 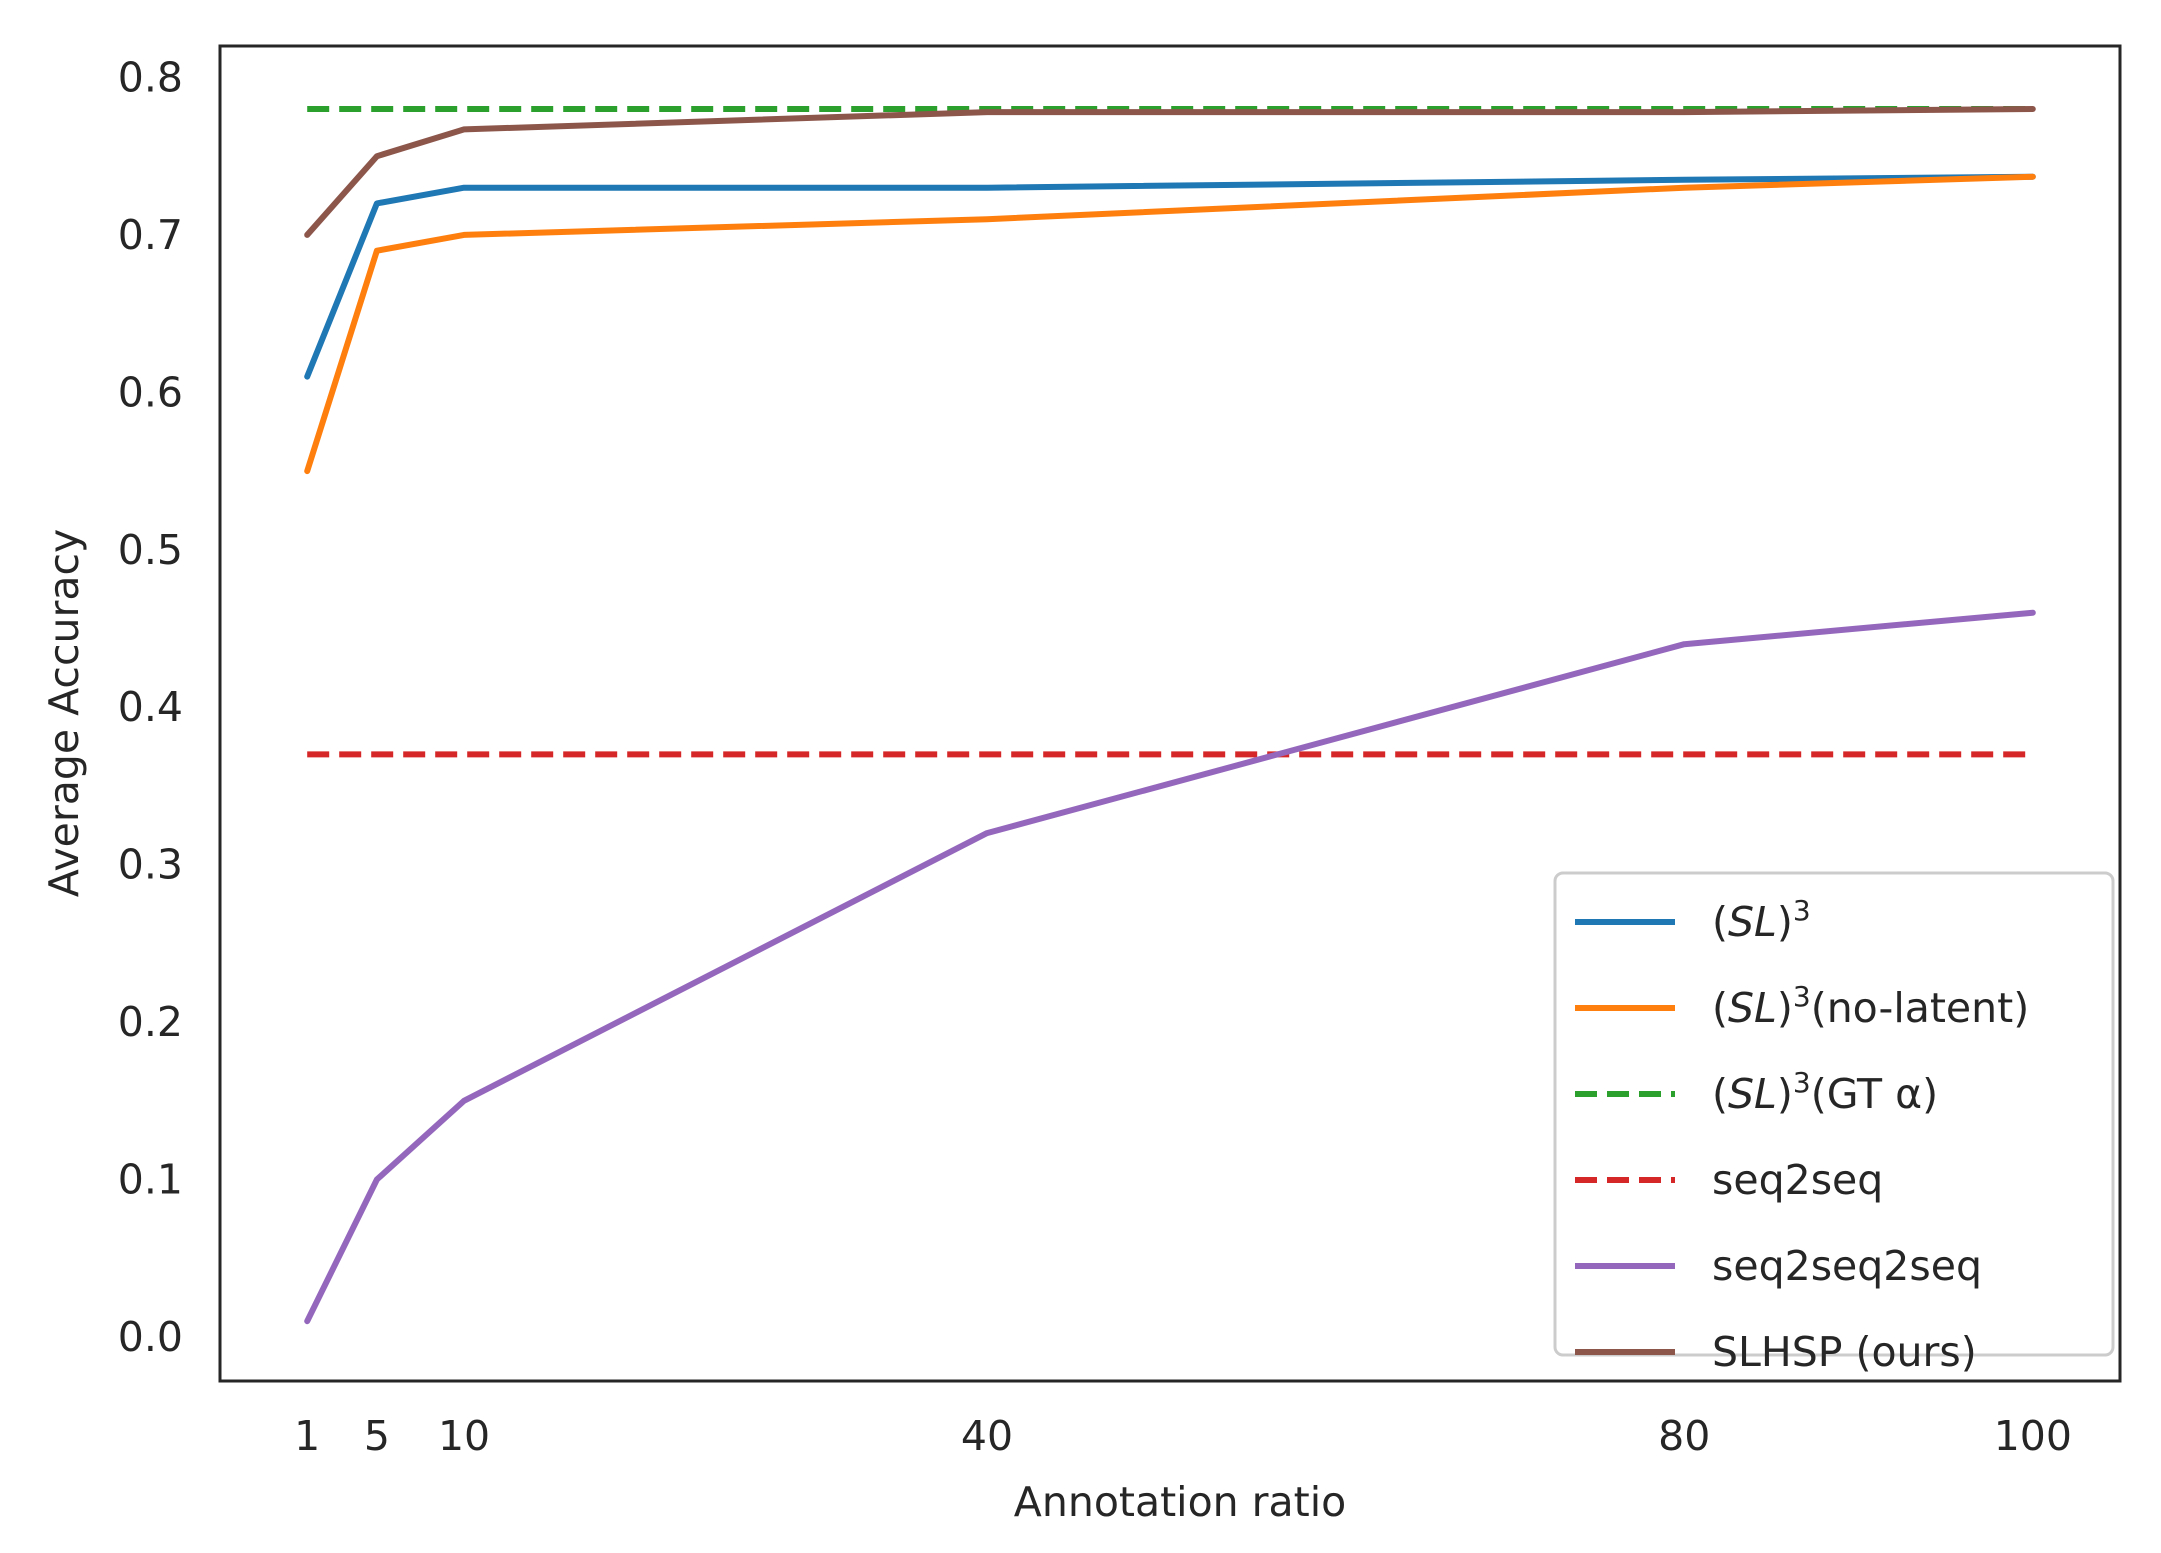 What do you see at coordinates (1797, 1180) in the screenshot?
I see `legend-label-seq2seq: seq2seq` at bounding box center [1797, 1180].